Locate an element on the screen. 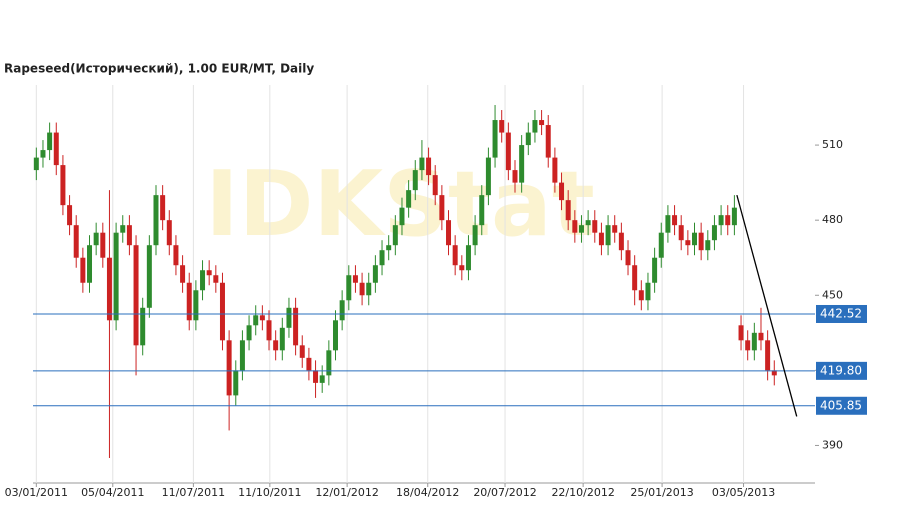 The height and width of the screenshot is (509, 909). level-label: 442.52 is located at coordinates (841, 313).